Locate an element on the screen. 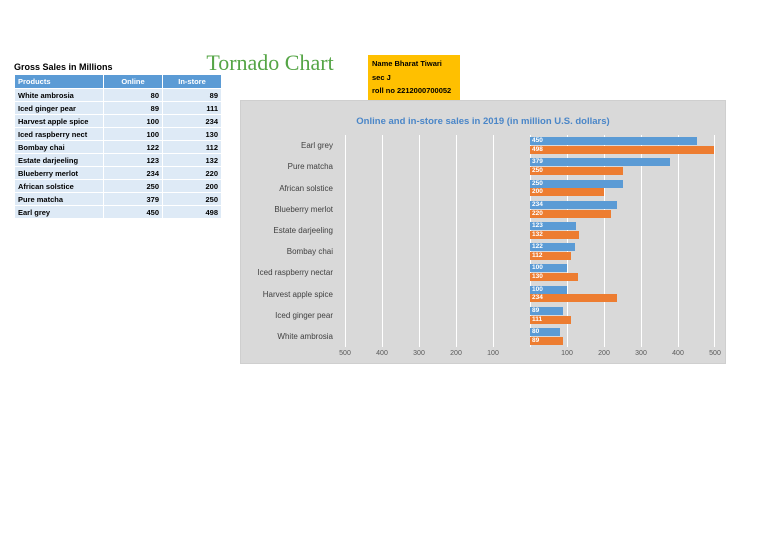 The image size is (768, 543). online-bar: 122 is located at coordinates (553, 247).